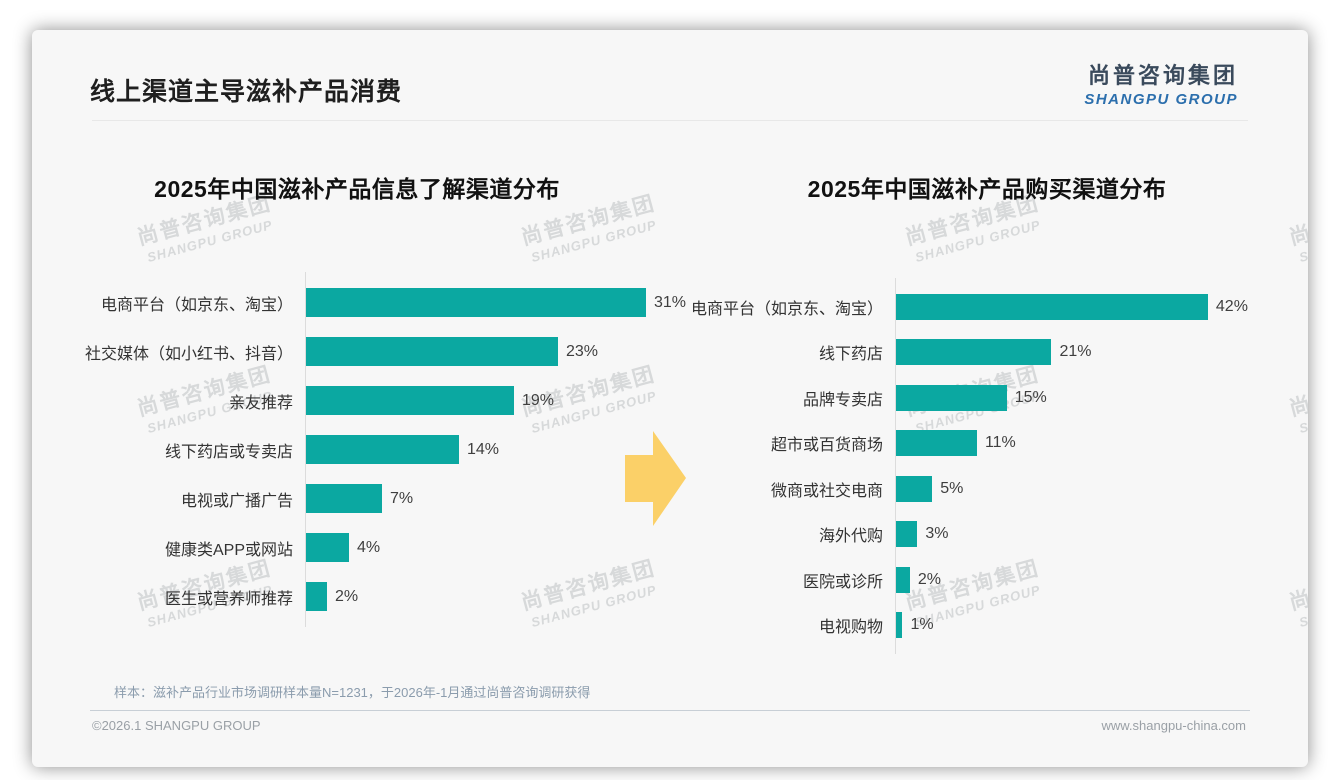  What do you see at coordinates (228, 550) in the screenshot?
I see `category-label: 健康类APP或网站` at bounding box center [228, 550].